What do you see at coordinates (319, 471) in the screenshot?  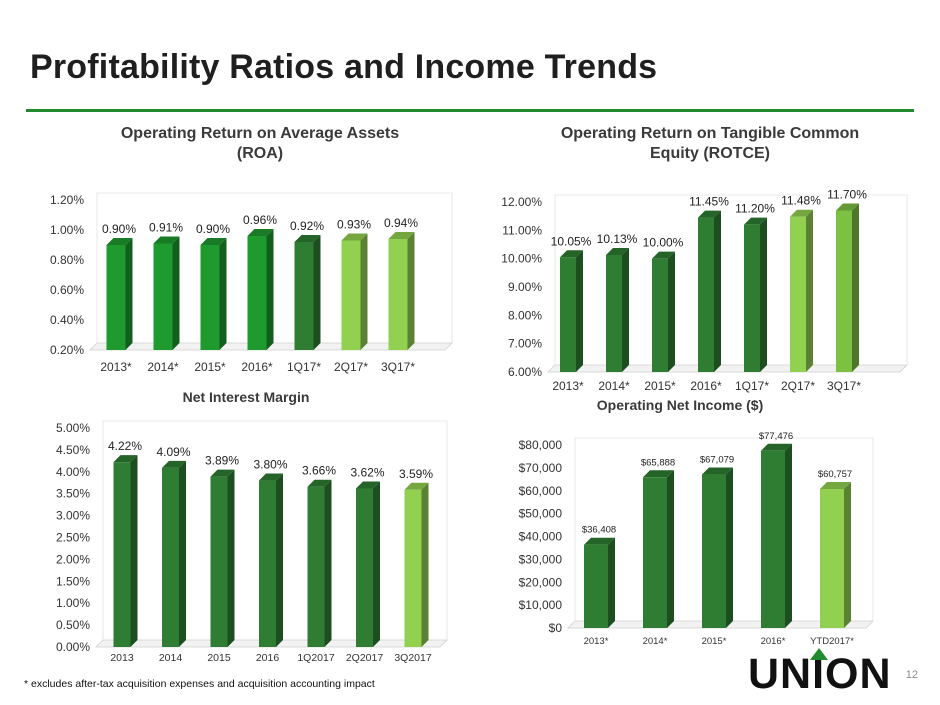 I see `nim-data-label: 3.66%` at bounding box center [319, 471].